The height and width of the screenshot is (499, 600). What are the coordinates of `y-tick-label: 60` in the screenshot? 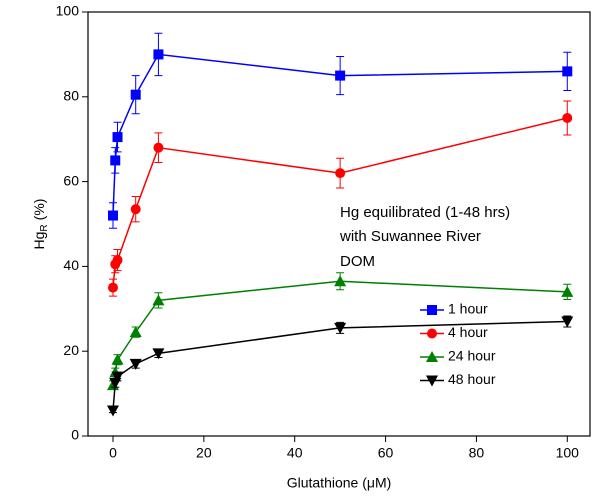 It's located at (71, 180).